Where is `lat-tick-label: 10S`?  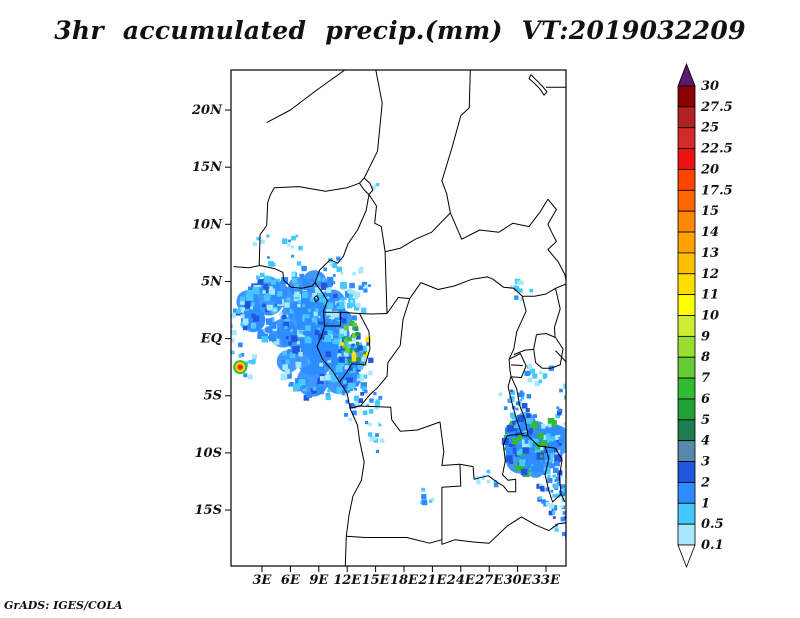 lat-tick-label: 10S is located at coordinates (208, 453).